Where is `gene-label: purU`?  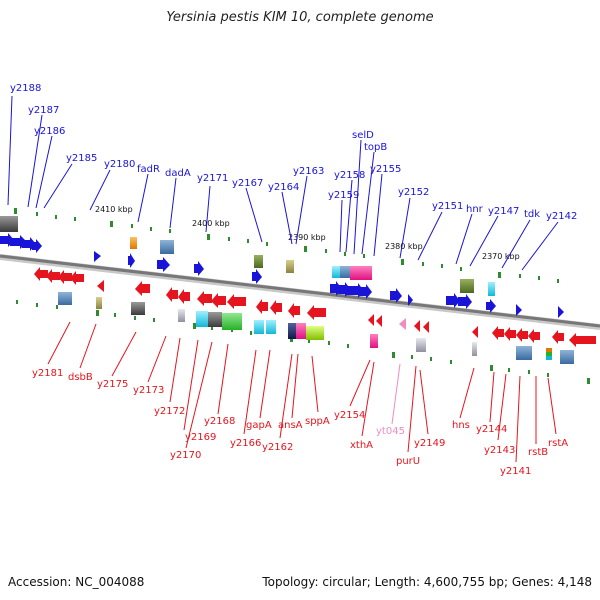 gene-label: purU is located at coordinates (408, 461).